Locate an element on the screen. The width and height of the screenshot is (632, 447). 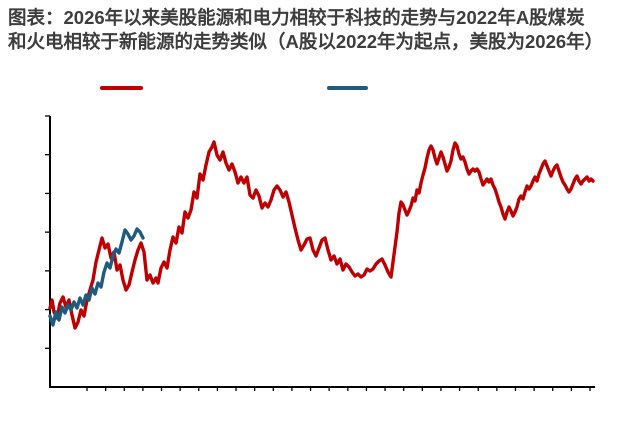
blue-series-line is located at coordinates (96, 277).